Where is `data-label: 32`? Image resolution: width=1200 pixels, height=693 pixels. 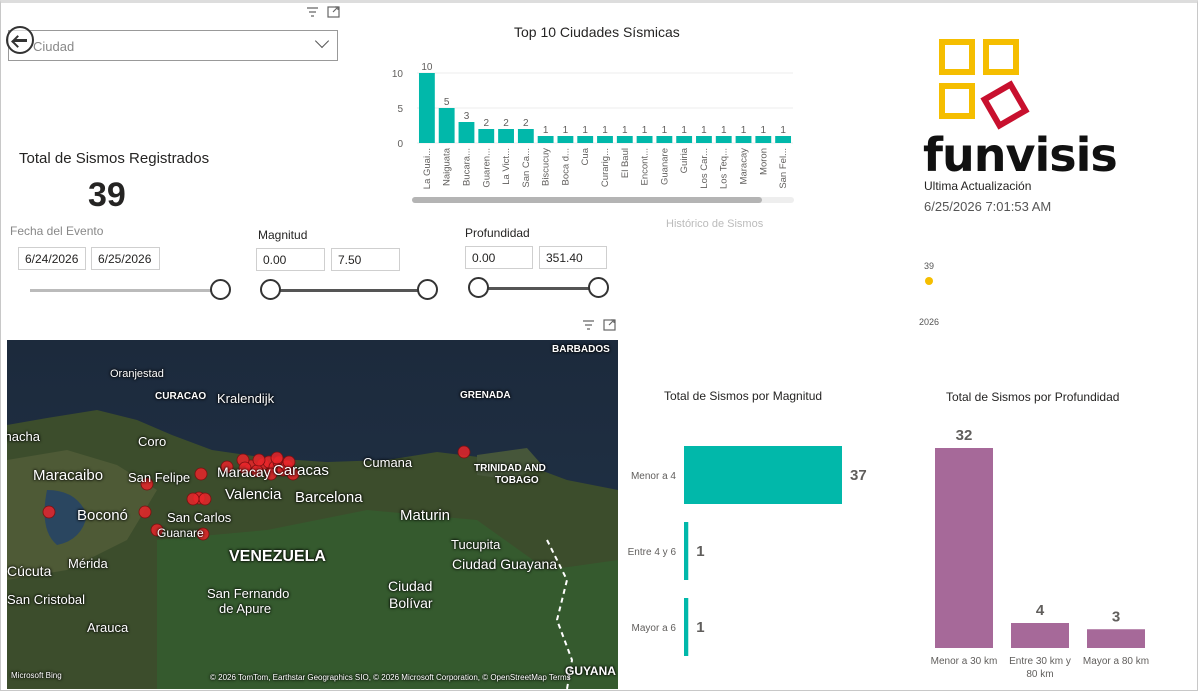
data-label: 32 is located at coordinates (964, 435).